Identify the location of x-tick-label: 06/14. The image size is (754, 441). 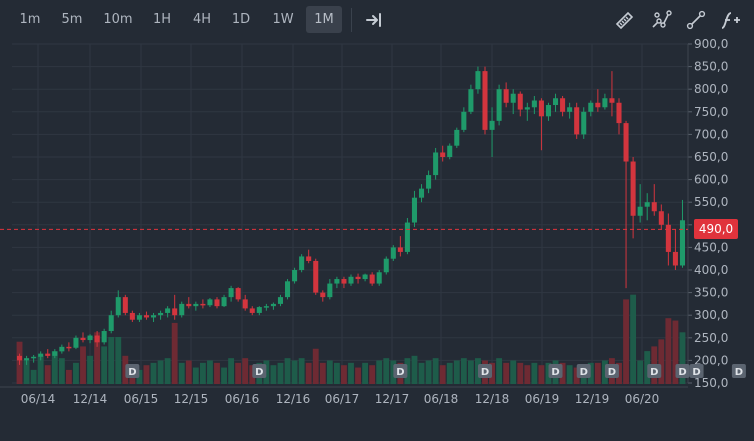
(38, 399).